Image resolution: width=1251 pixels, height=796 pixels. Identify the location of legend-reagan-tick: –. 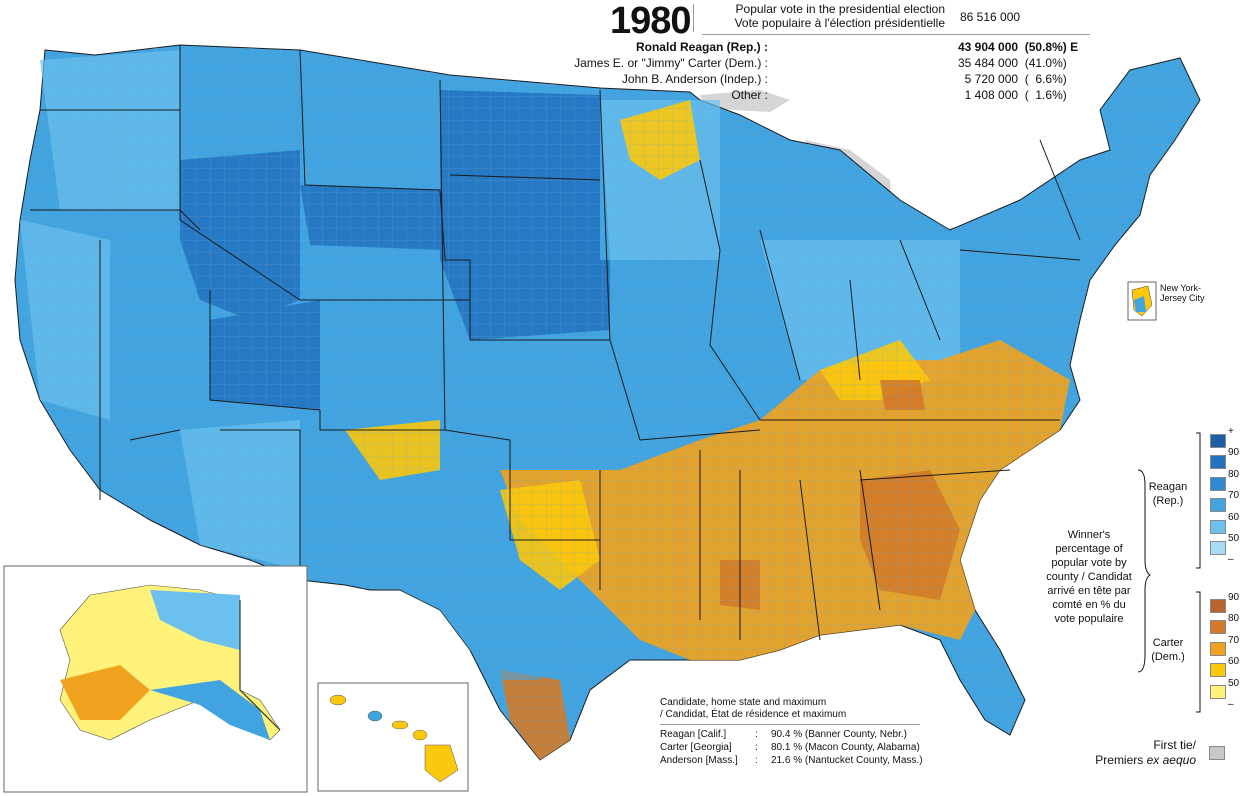
(1231, 560).